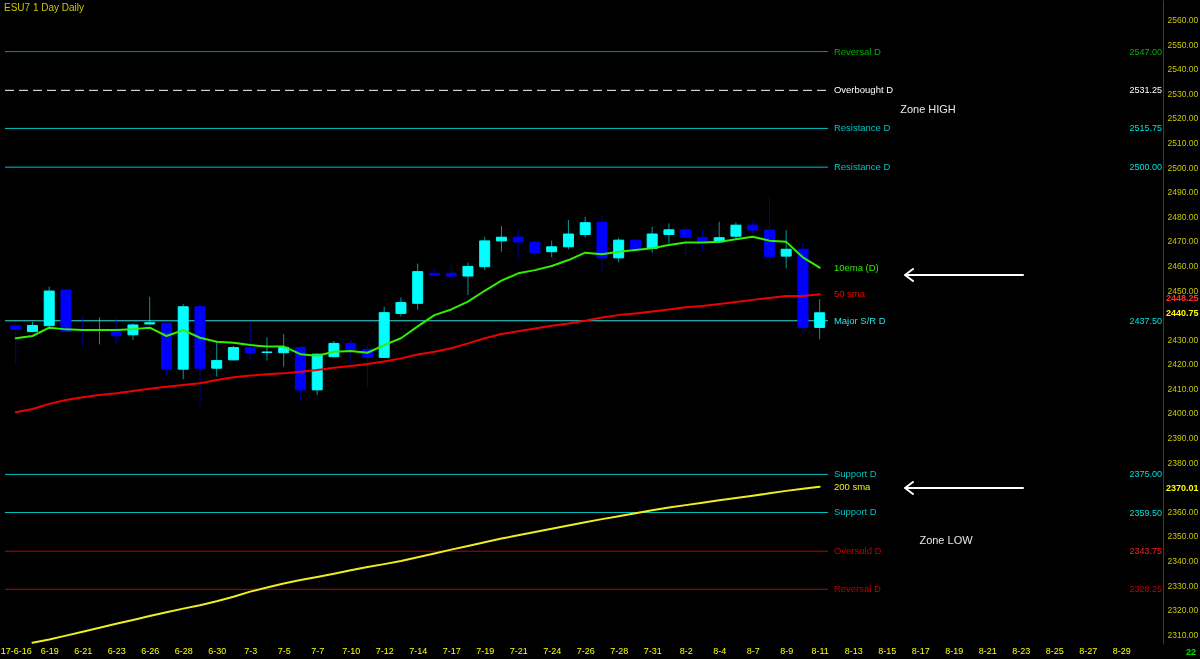  I want to click on y-tick-label: 2460.00, so click(1183, 265).